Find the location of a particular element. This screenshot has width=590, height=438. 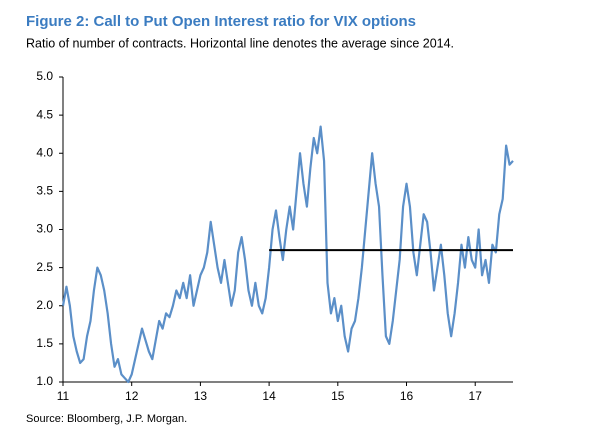

y-tick-label: 1.0 is located at coordinates (44, 381).